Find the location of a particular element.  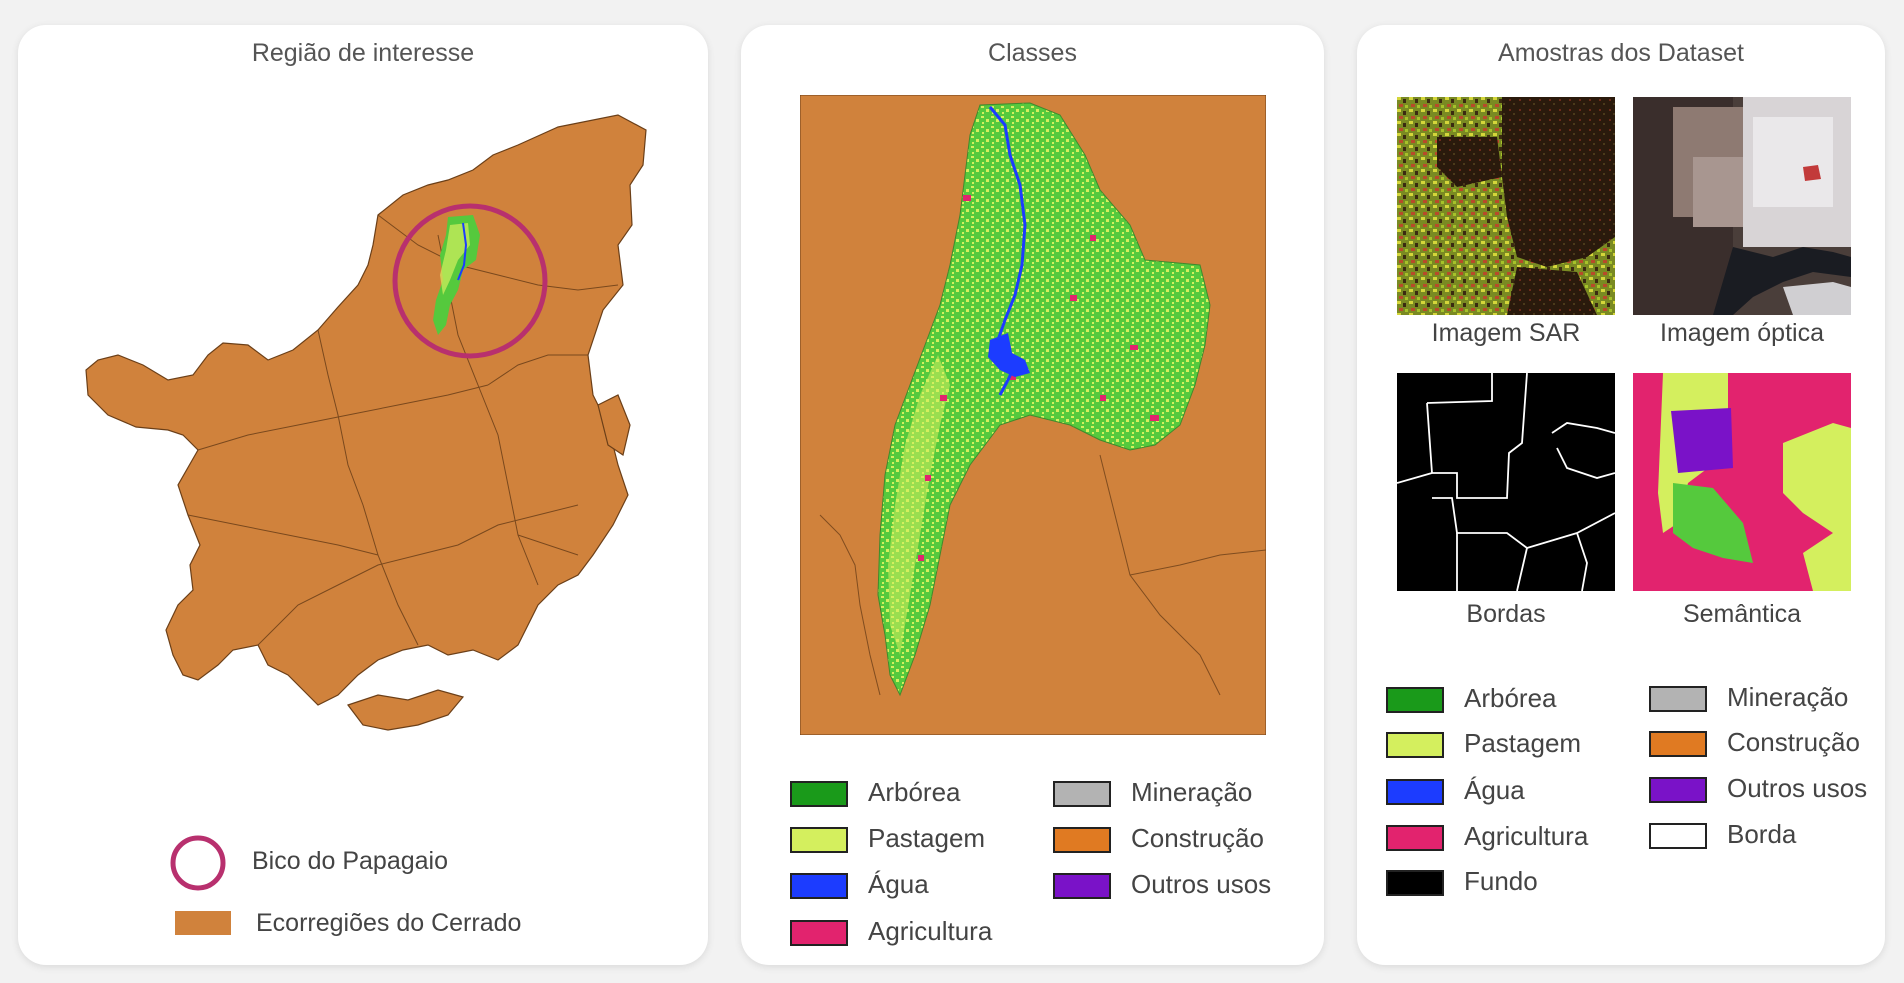

legend-label-7: Construção is located at coordinates (1793, 742).